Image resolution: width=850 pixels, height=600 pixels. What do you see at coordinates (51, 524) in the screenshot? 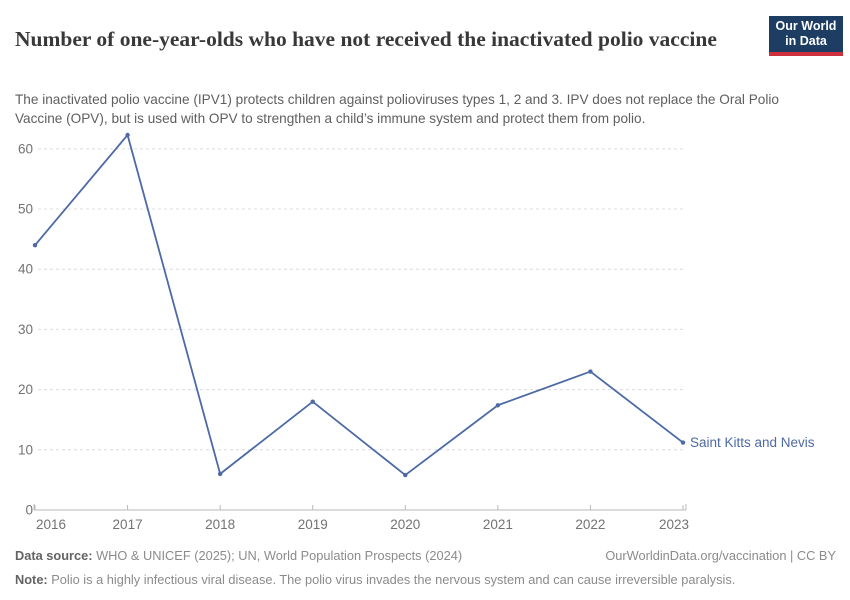
I see `x-axis-tick-label: 2016` at bounding box center [51, 524].